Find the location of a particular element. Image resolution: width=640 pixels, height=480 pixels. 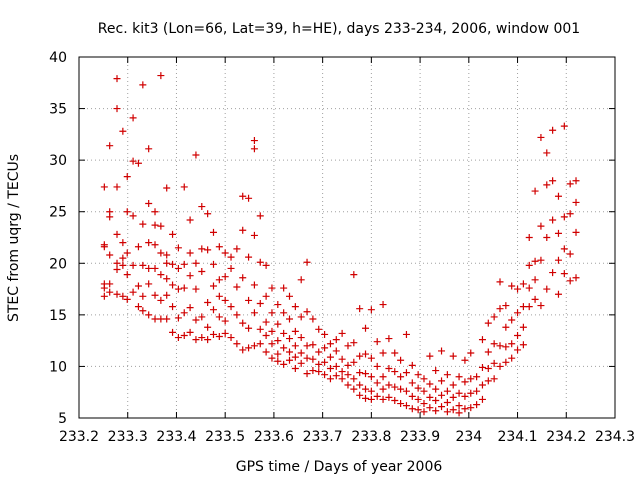

y-tick-label: 5 is located at coordinates (62, 419).